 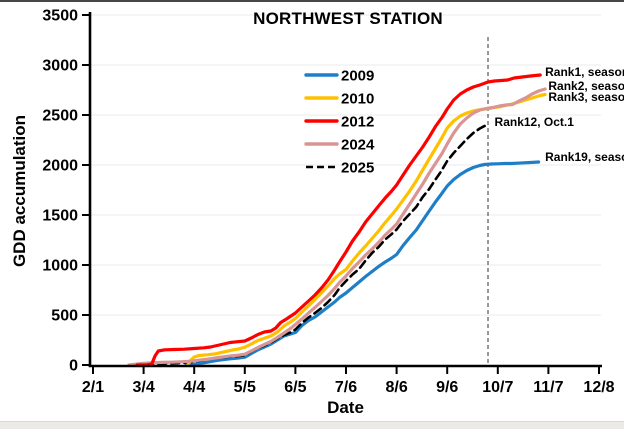 What do you see at coordinates (357, 76) in the screenshot?
I see `legend-label-2009: 2009` at bounding box center [357, 76].